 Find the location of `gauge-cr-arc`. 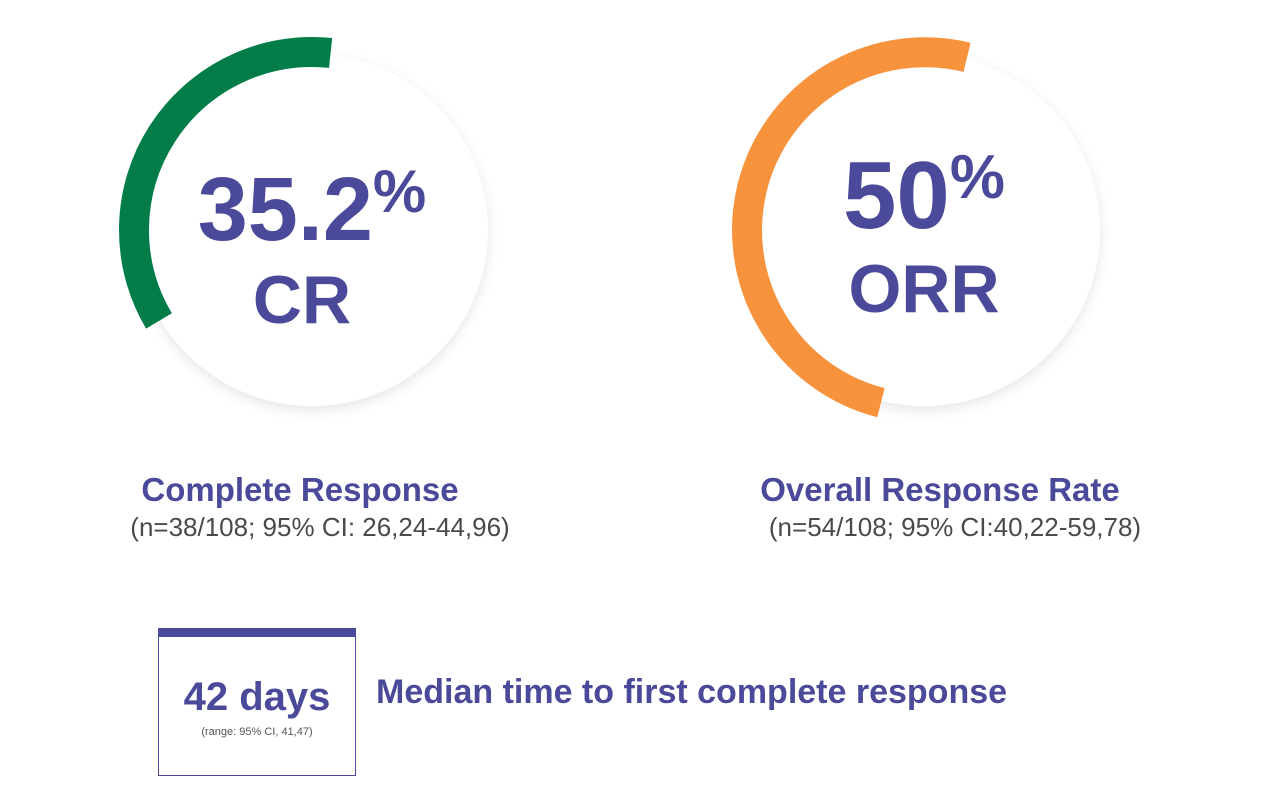

gauge-cr-arc is located at coordinates (226, 183).